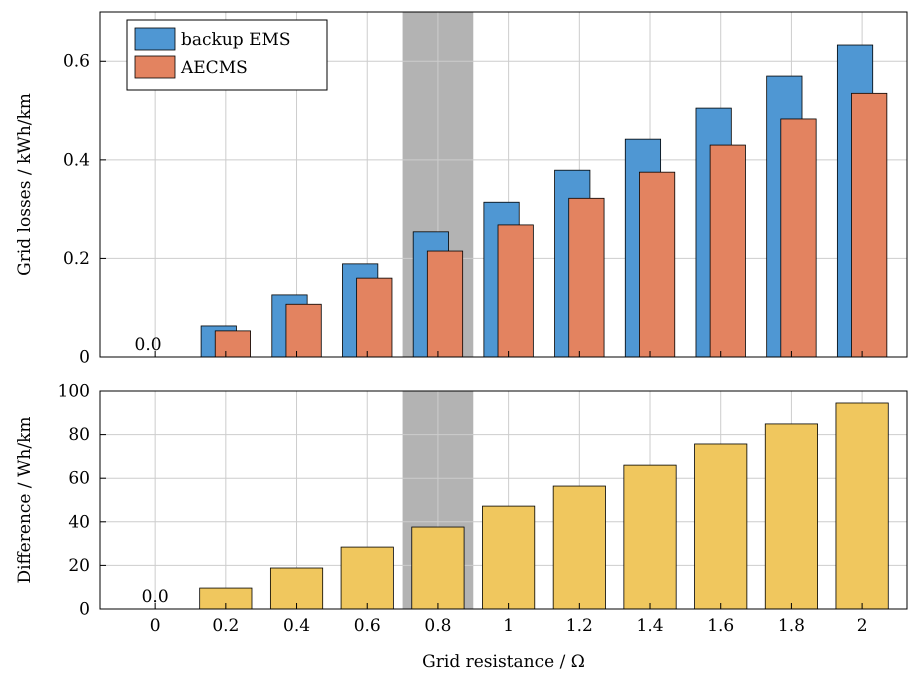 This screenshot has height=675, width=908. What do you see at coordinates (76, 62) in the screenshot?
I see `y-tick-label: 0.6` at bounding box center [76, 62].